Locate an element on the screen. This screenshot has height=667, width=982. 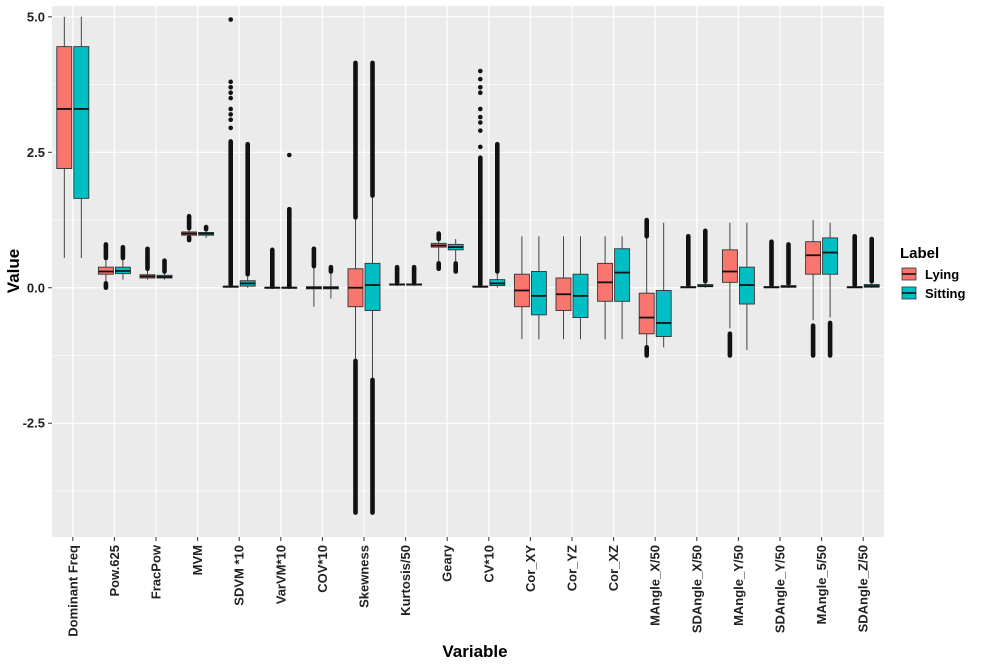
x-tick-label: SDAngle_Y/50 is located at coordinates (780, 589).